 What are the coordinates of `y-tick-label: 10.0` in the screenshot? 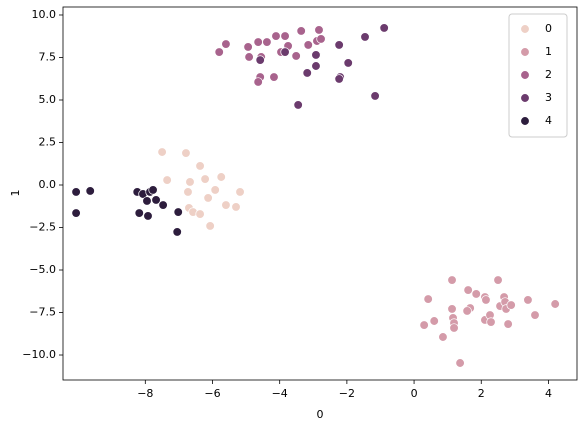 It's located at (44, 14).